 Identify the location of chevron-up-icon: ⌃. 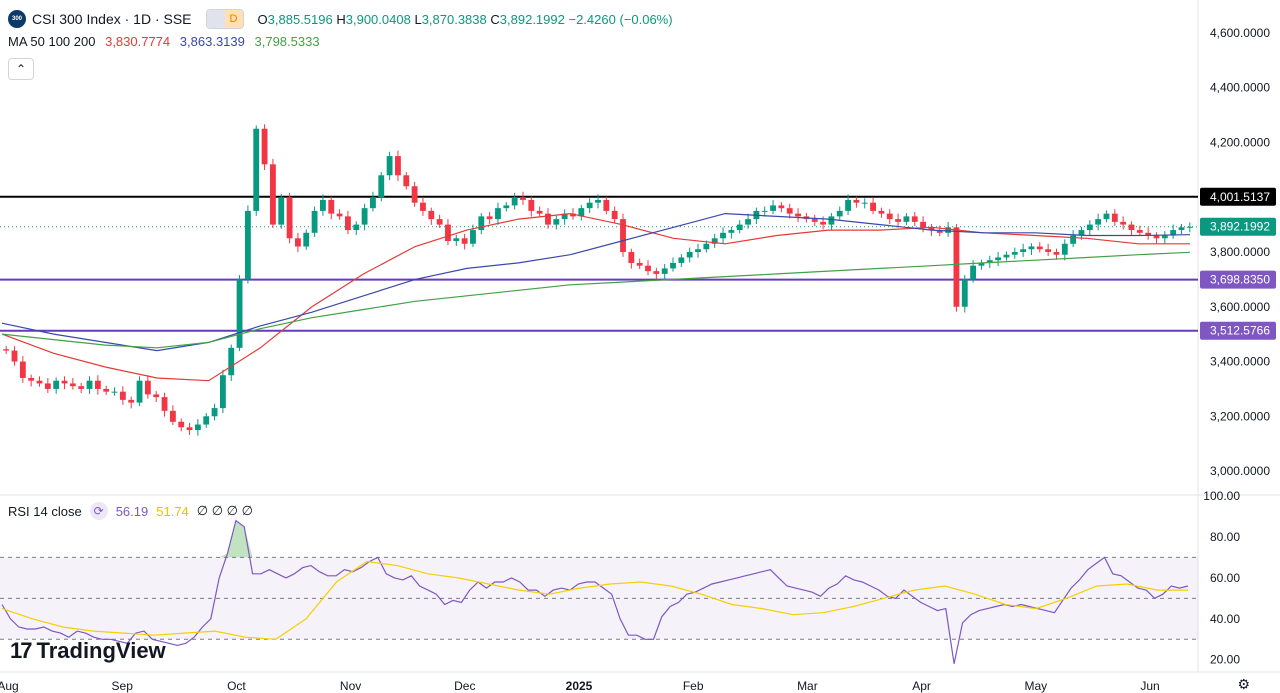
(21, 69).